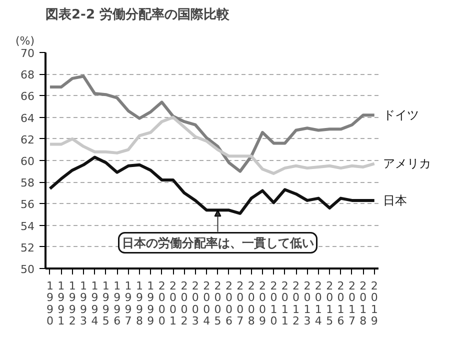  Describe the element at coordinates (25, 41) in the screenshot. I see `y-axis-title: (%)` at that location.